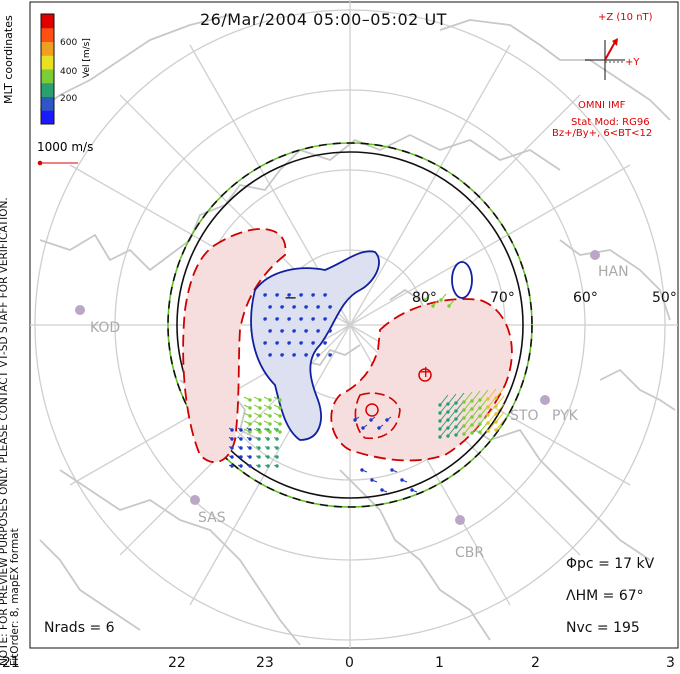 Image resolution: width=680 pixels, height=674 pixels. I want to click on phi-pc-label: Φpc, so click(580, 564).